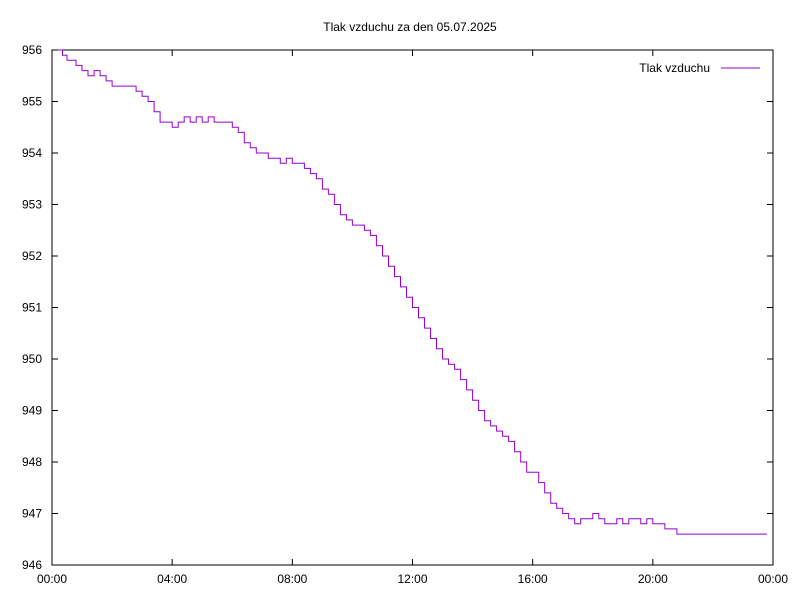 The height and width of the screenshot is (600, 800). What do you see at coordinates (32, 308) in the screenshot?
I see `y-tick-label: 951` at bounding box center [32, 308].